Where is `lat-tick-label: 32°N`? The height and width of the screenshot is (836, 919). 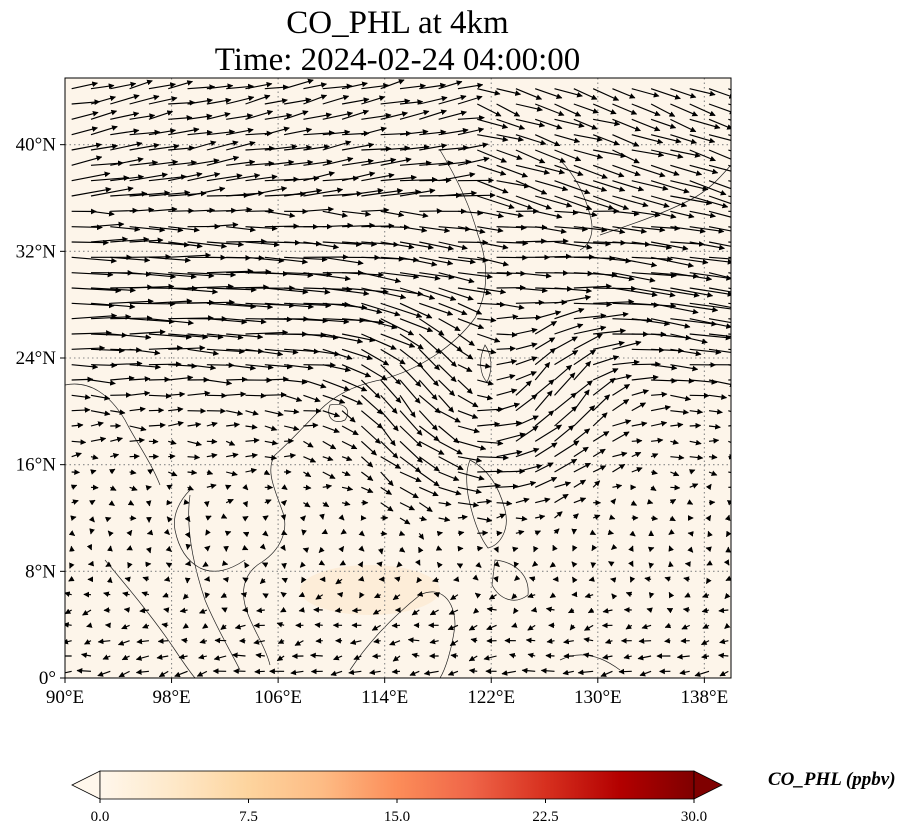
lat-tick-label: 32°N is located at coordinates (36, 251).